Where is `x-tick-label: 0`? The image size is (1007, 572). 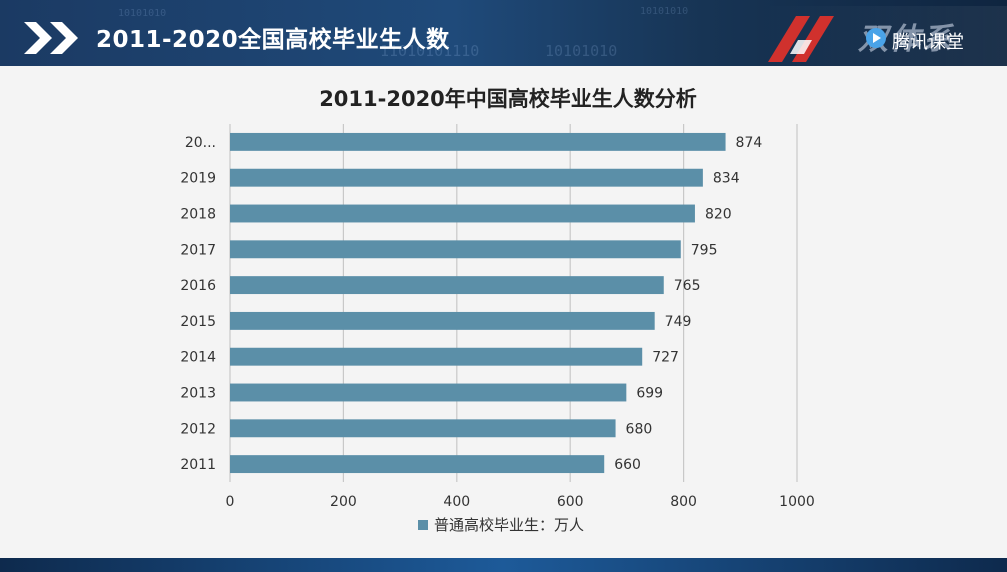 x-tick-label: 0 is located at coordinates (230, 502).